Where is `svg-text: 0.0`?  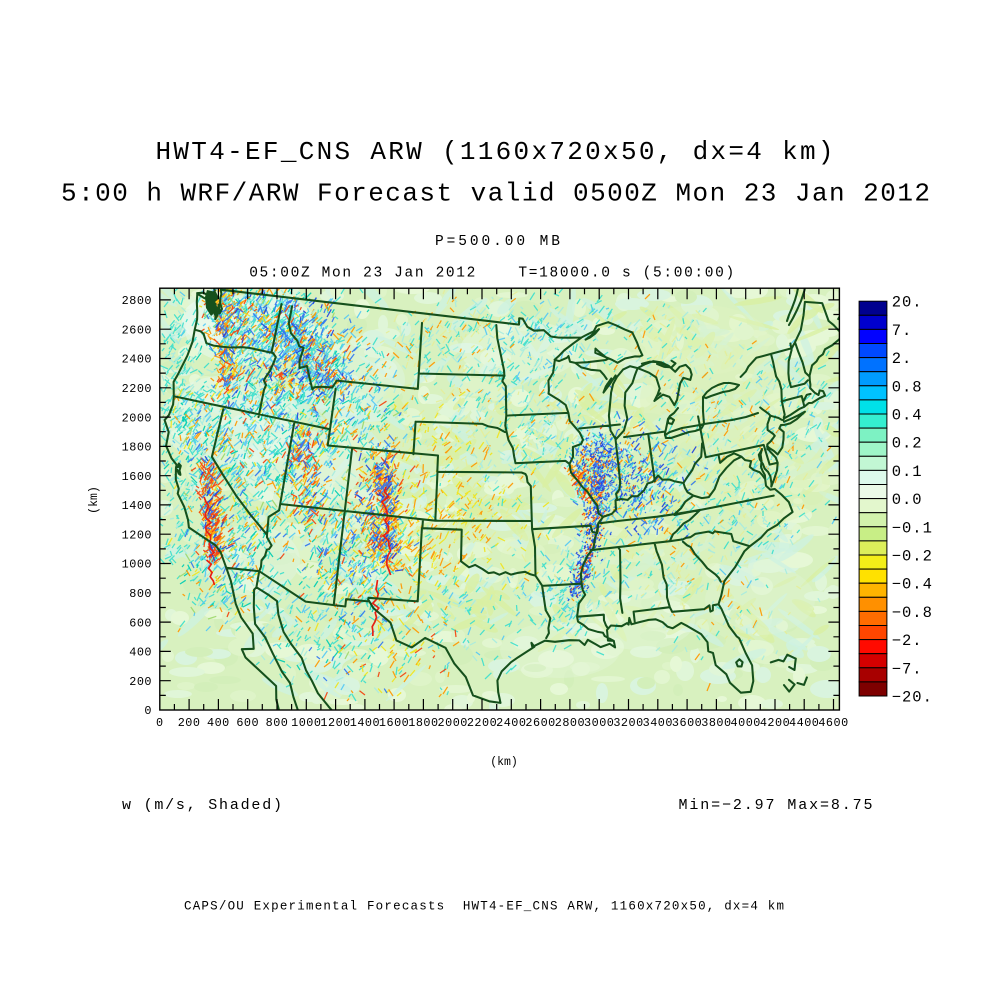 svg-text: 0.0 is located at coordinates (907, 500).